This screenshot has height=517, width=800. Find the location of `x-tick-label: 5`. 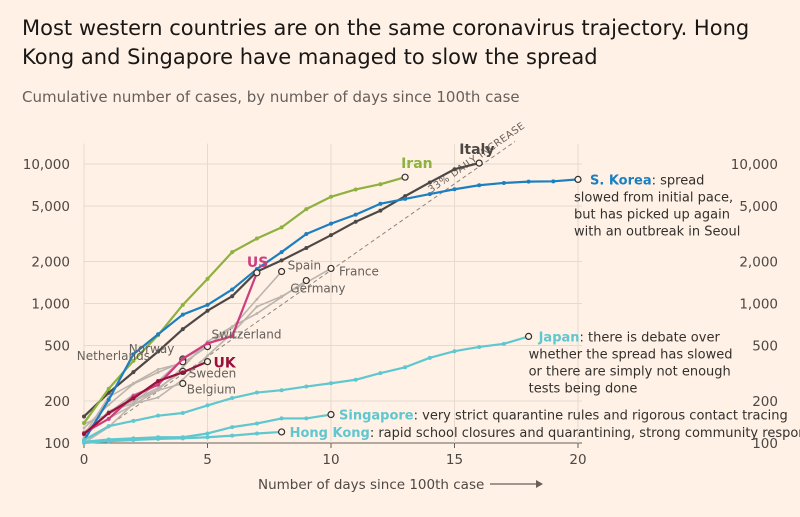

x-tick-label: 5 is located at coordinates (207, 460).